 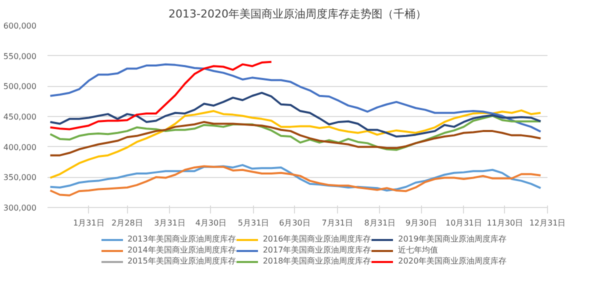 What do you see at coordinates (254, 223) in the screenshot?
I see `x-tick-label: 5月31日` at bounding box center [254, 223].